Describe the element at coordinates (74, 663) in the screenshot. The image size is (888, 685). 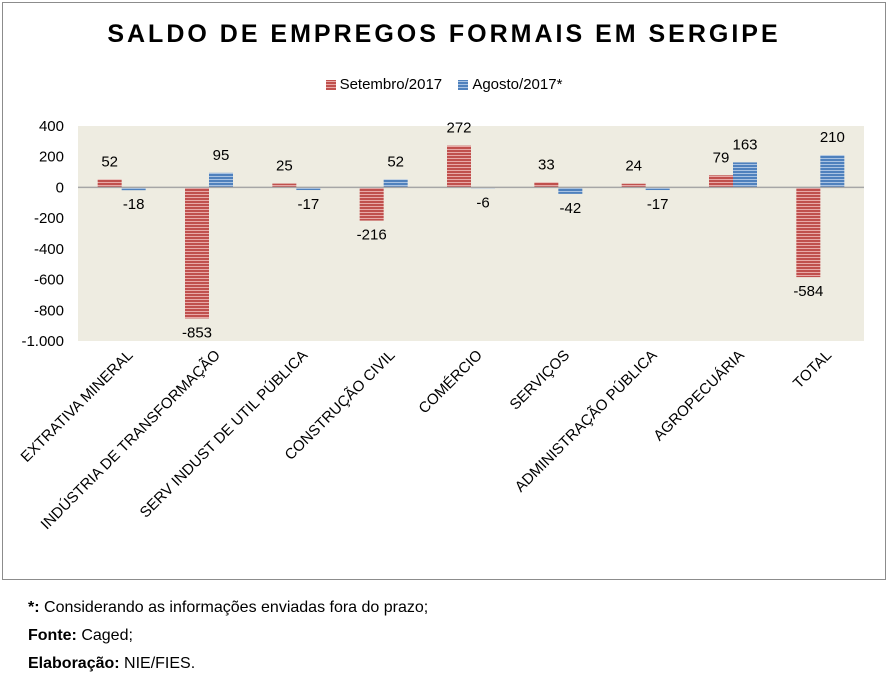
I see `footnote-elaboration-label: Elaboração:` at that location.